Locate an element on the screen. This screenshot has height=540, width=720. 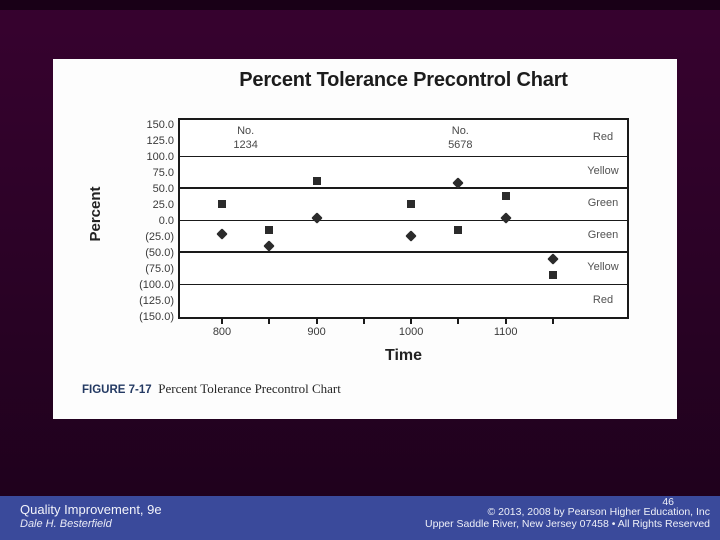
part-number-label: No. 1234 is located at coordinates (245, 138).